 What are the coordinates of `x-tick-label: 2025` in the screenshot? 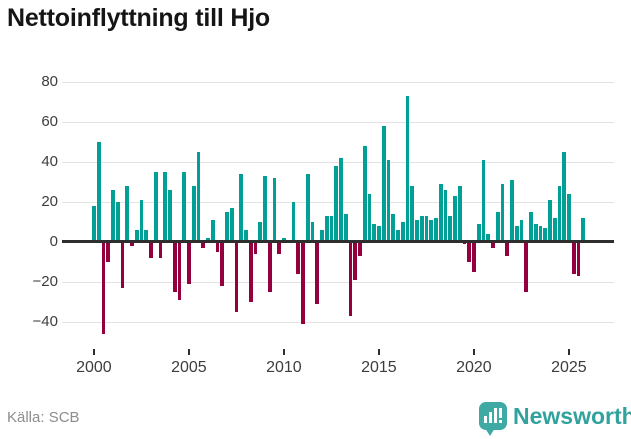 It's located at (569, 367).